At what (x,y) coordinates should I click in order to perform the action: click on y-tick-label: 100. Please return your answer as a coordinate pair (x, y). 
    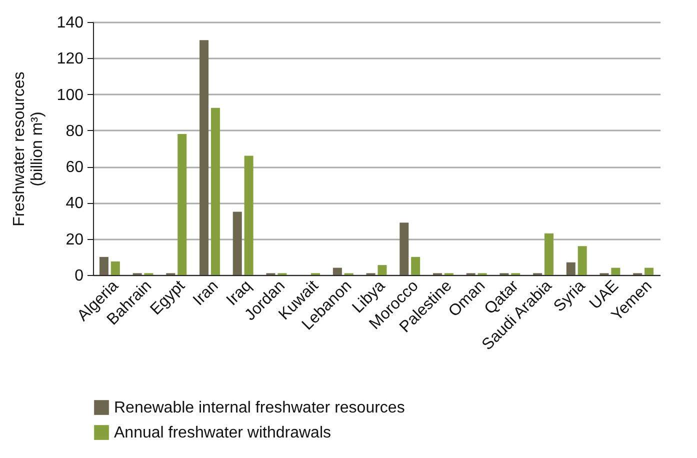
    Looking at the image, I should click on (70, 95).